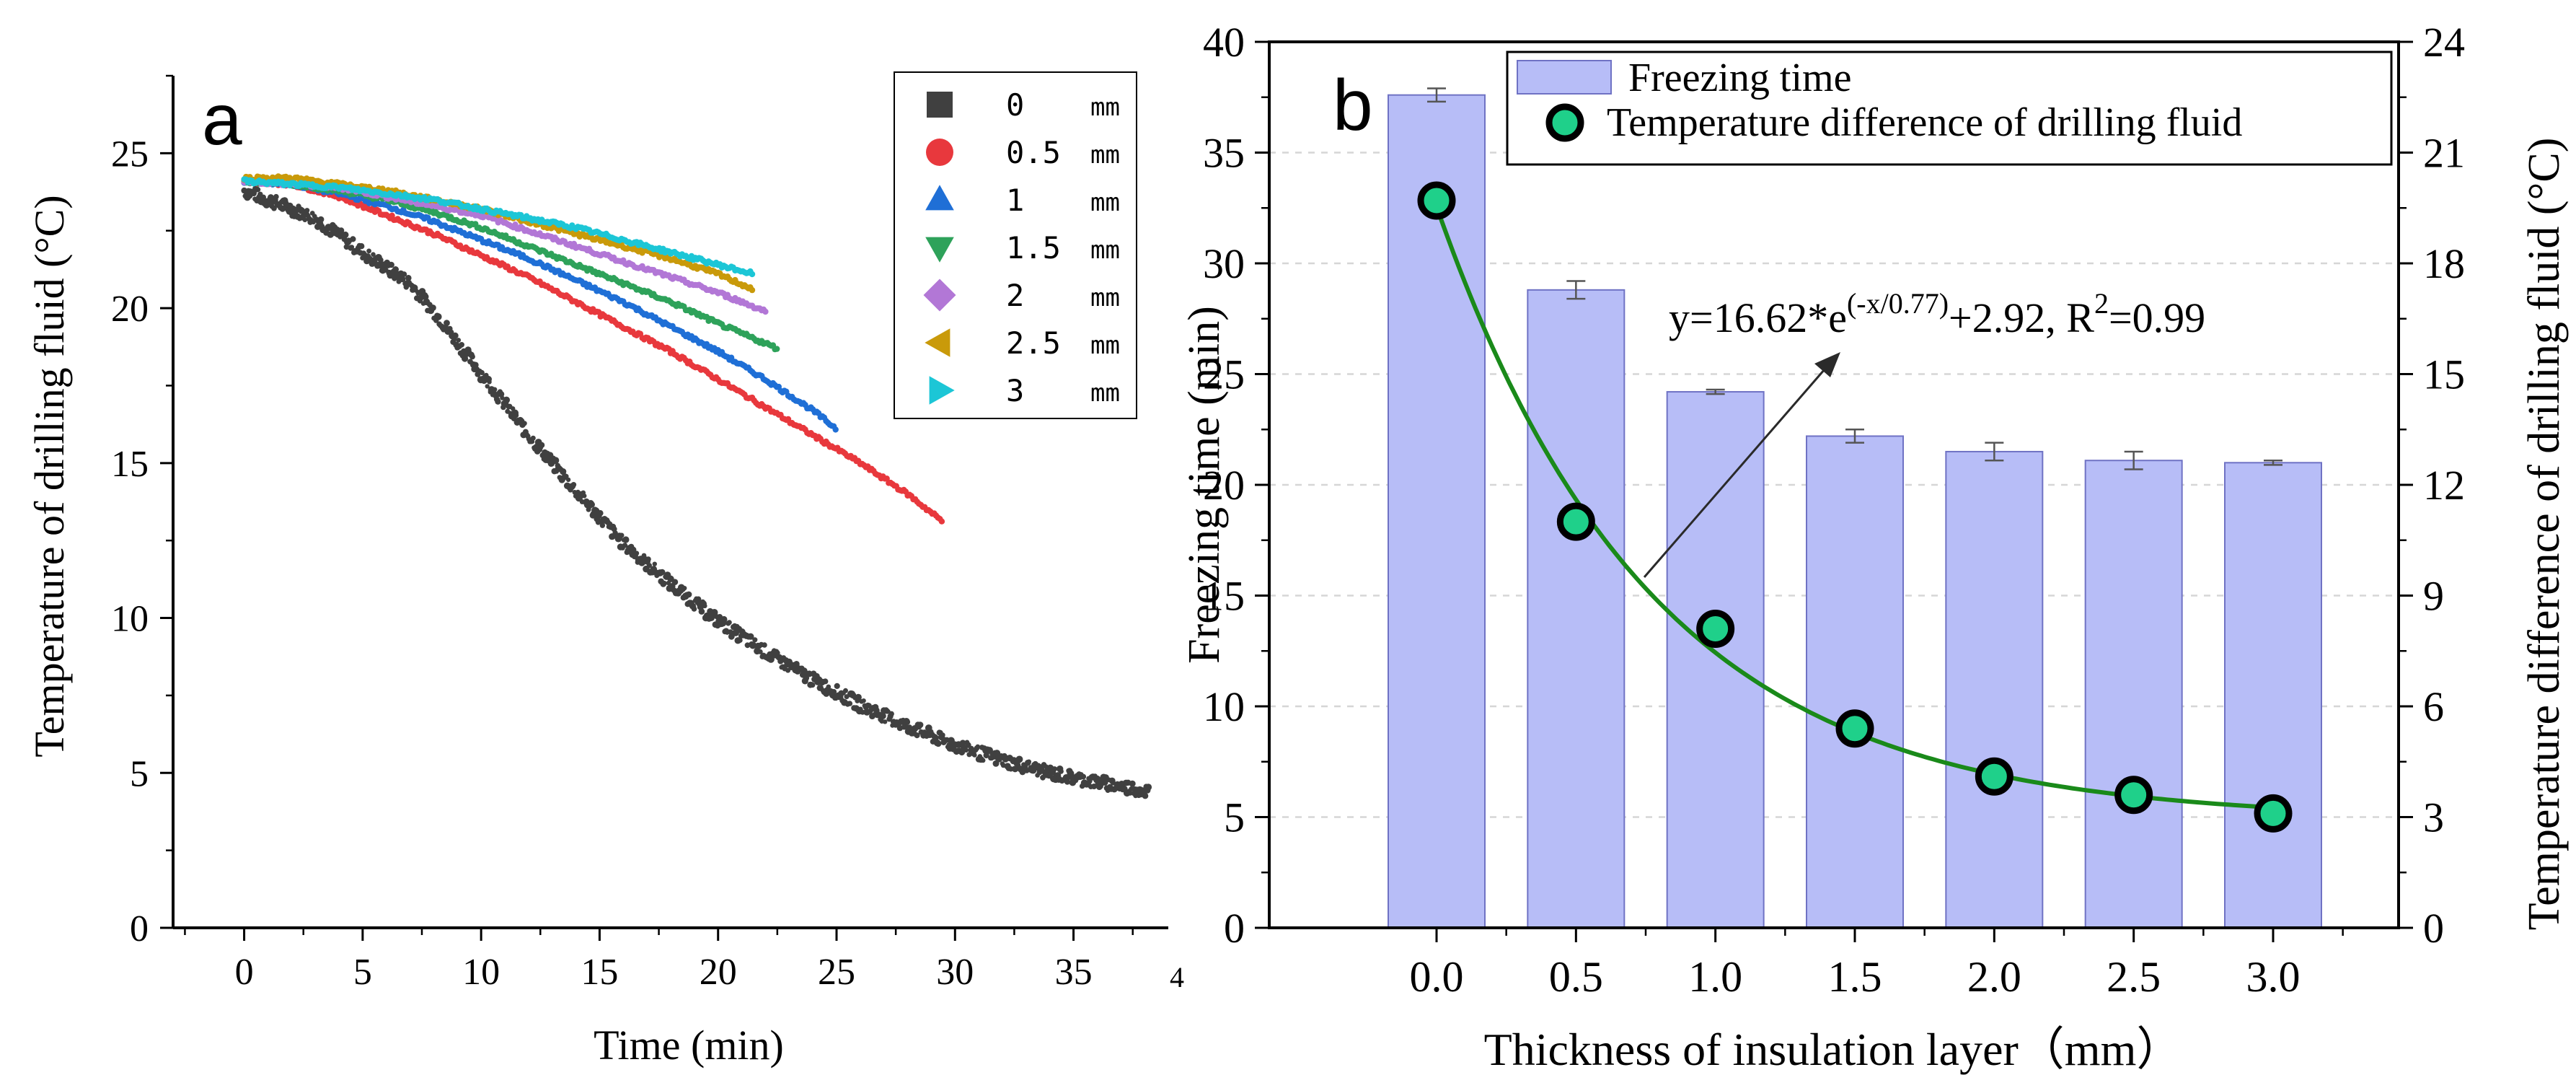 The image size is (2576, 1088). Describe the element at coordinates (2101, 303) in the screenshot. I see `fit-equation-power: 2` at that location.